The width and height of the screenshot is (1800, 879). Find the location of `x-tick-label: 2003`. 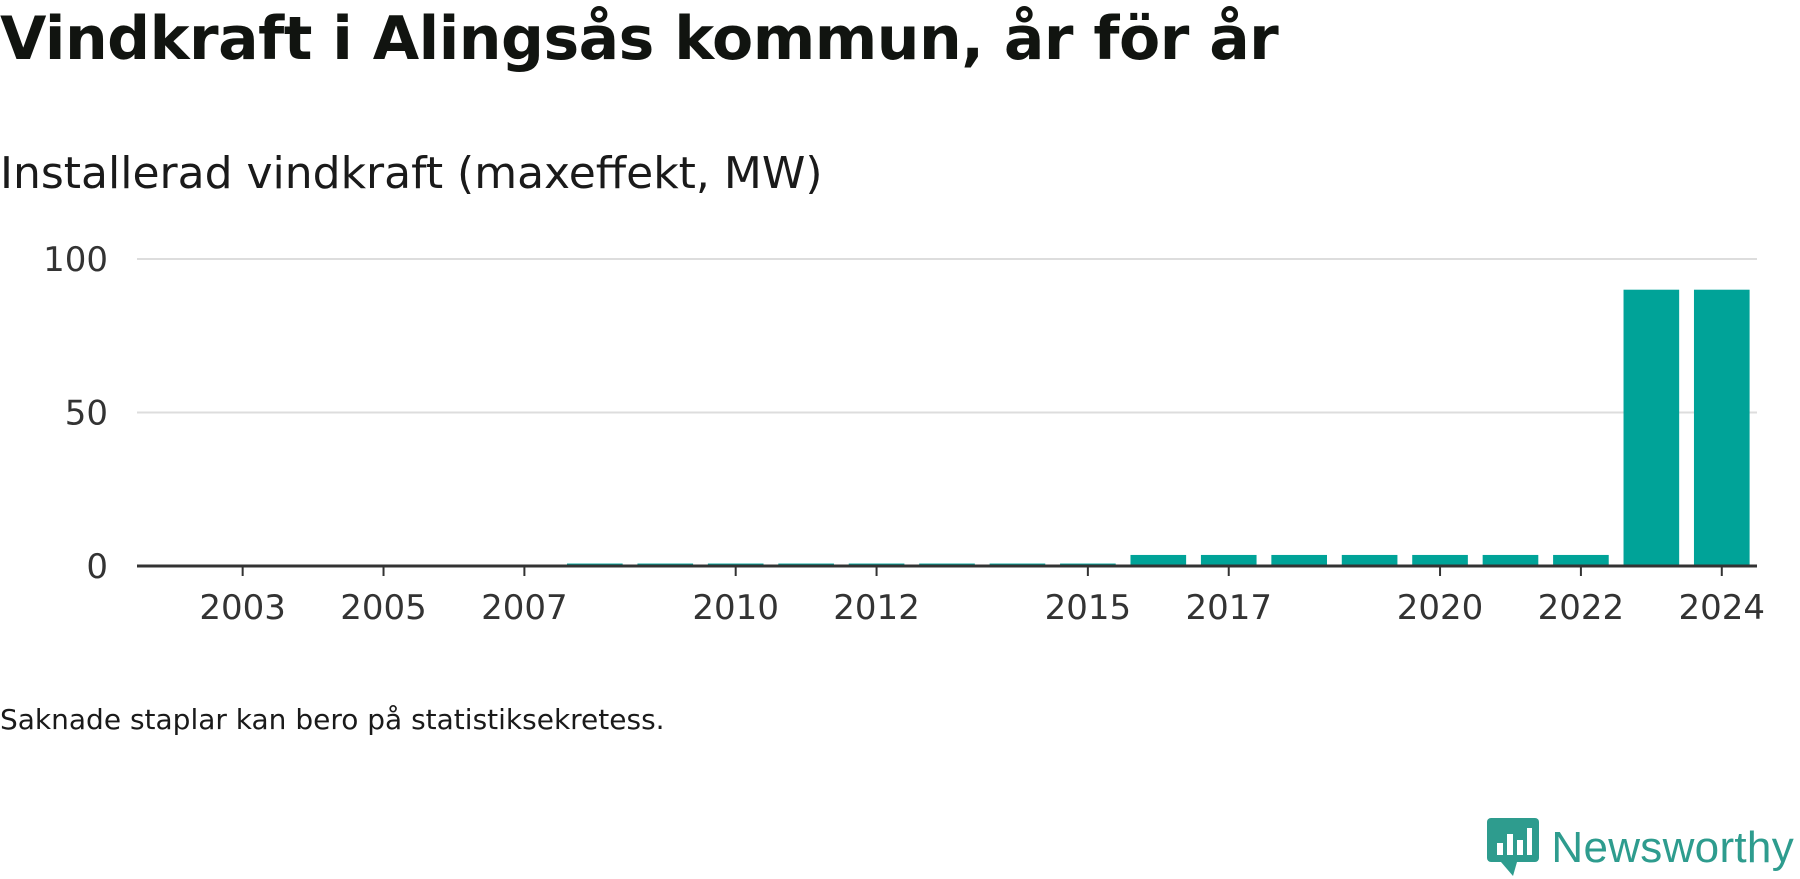

x-tick-label: 2003 is located at coordinates (242, 608).